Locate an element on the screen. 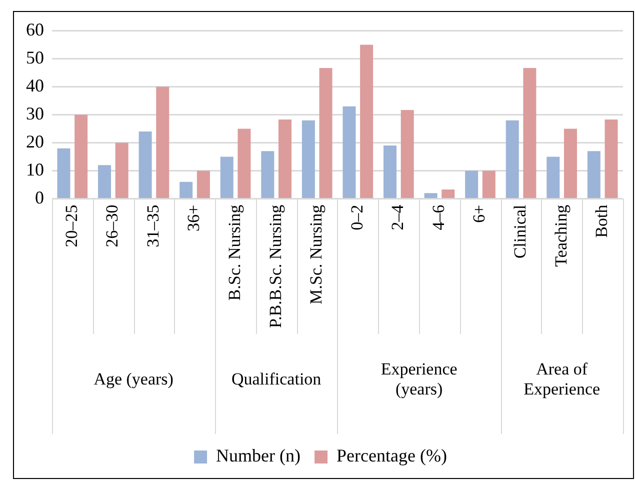 Image resolution: width=635 pixels, height=480 pixels. x-tick-label: 4–6 is located at coordinates (438, 217).